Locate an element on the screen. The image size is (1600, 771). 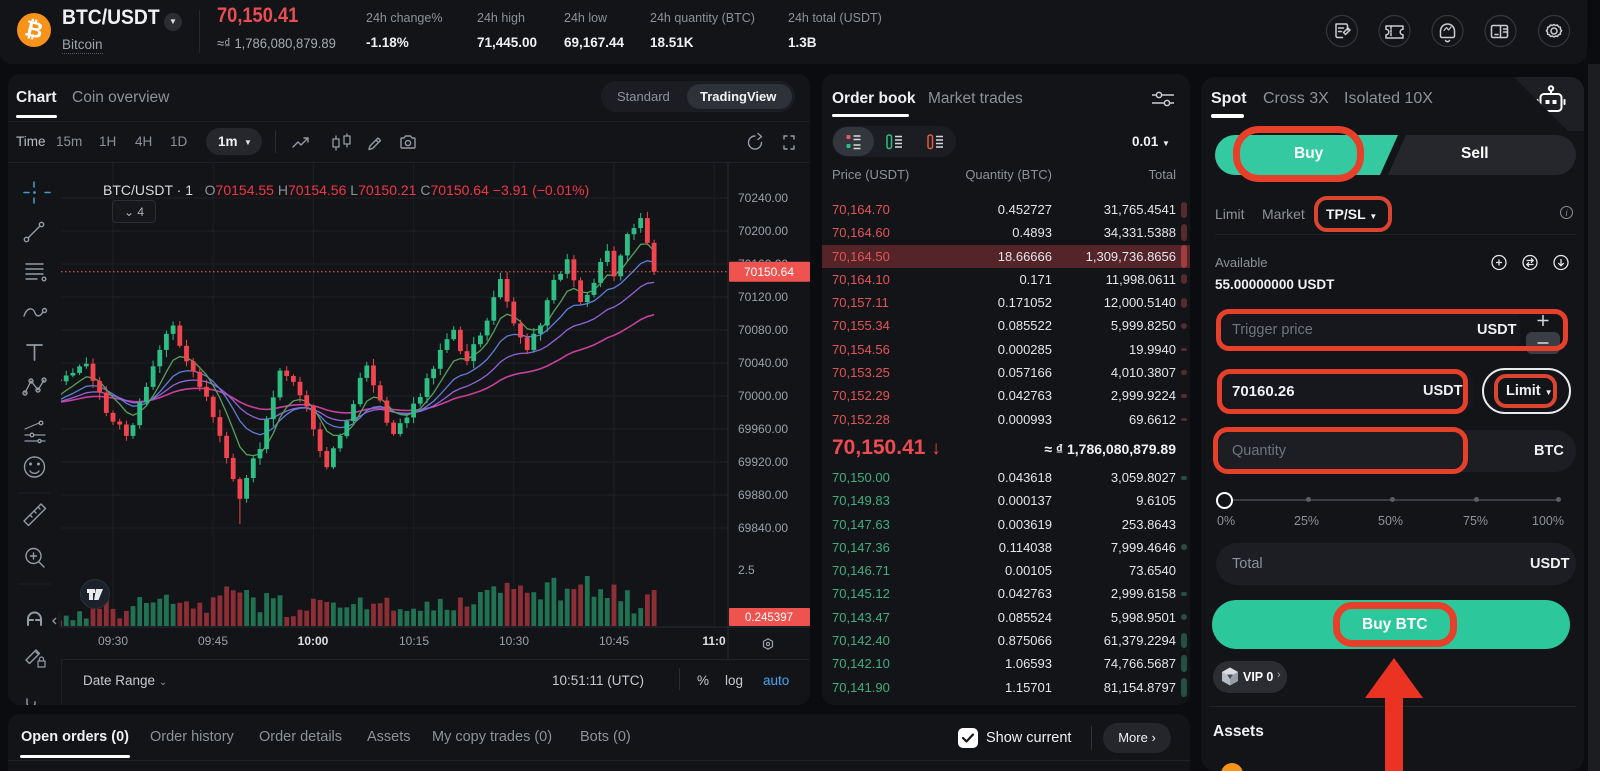
svg-text: 11:0 is located at coordinates (714, 641).